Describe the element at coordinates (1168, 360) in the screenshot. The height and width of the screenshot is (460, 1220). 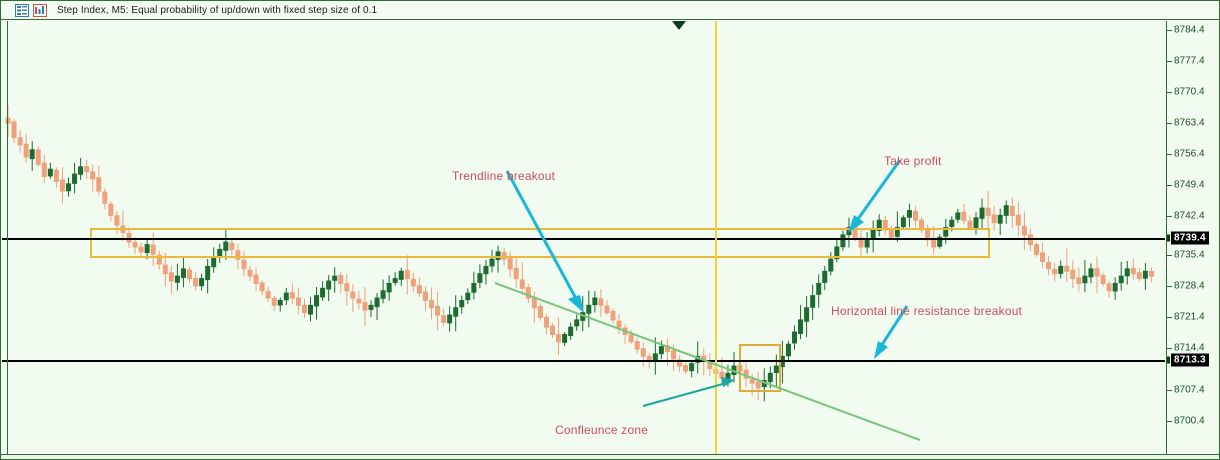
I see `level-price-tag-marker` at that location.